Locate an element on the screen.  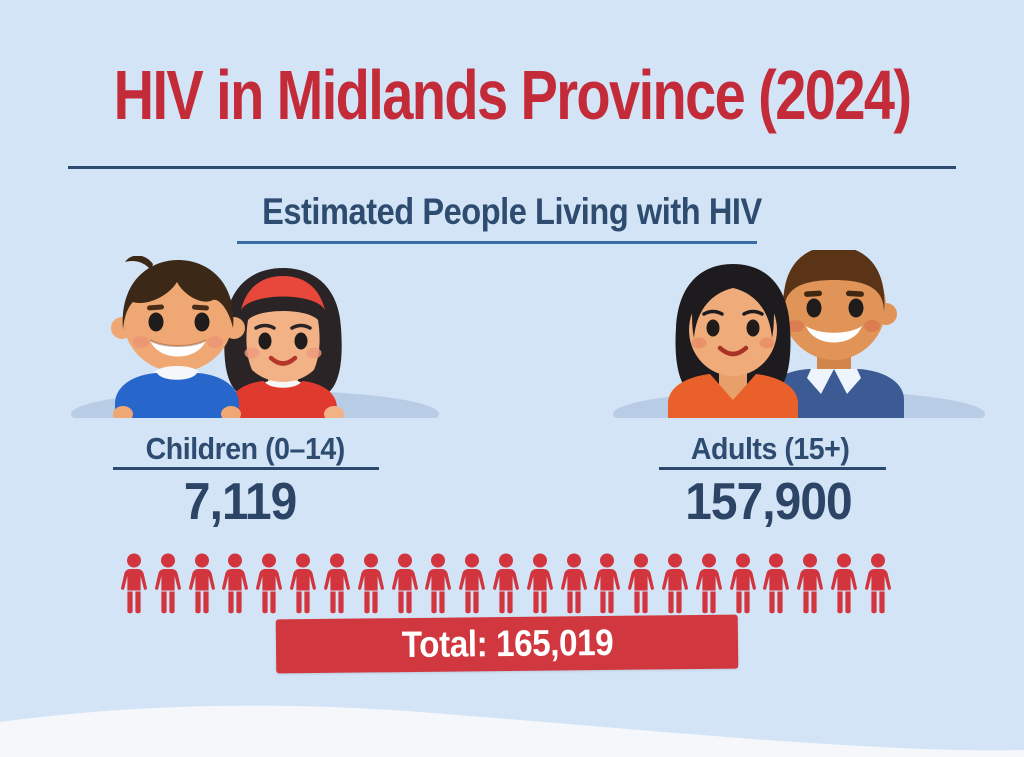
adults-value: 157,900 is located at coordinates (768, 502).